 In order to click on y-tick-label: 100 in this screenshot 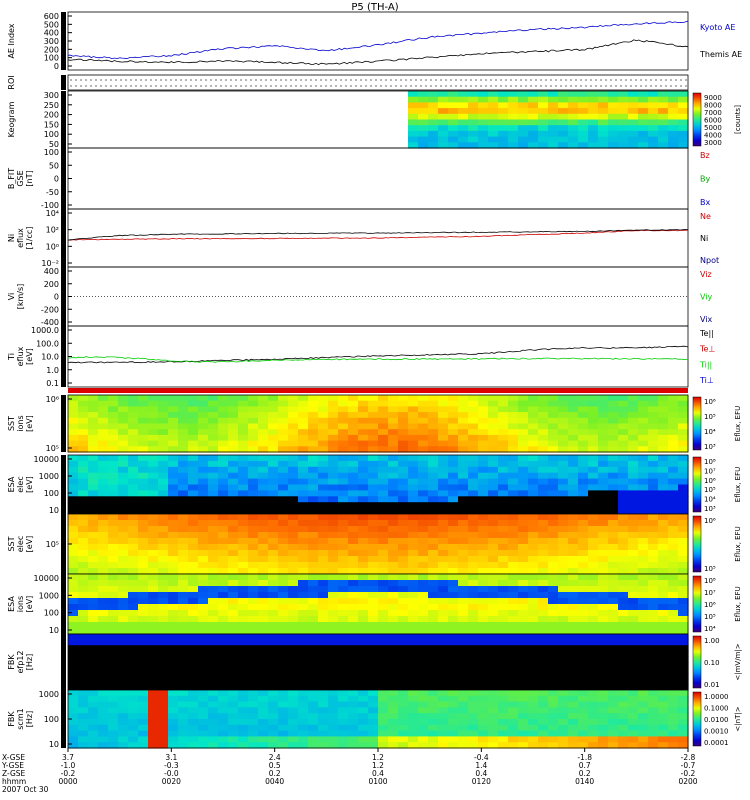, I will do `click(51, 613)`.